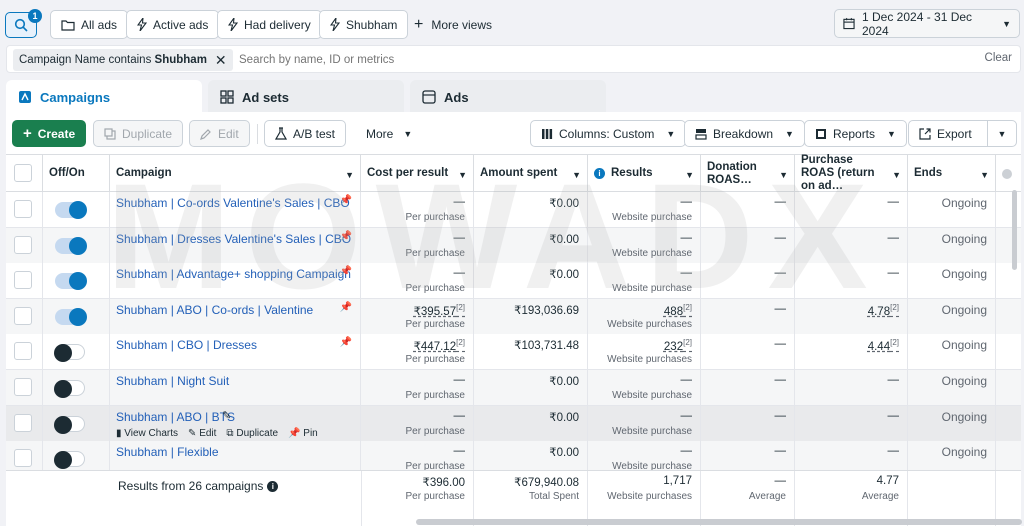 This screenshot has height=526, width=1024. What do you see at coordinates (589, 60) in the screenshot?
I see `search-input` at bounding box center [589, 60].